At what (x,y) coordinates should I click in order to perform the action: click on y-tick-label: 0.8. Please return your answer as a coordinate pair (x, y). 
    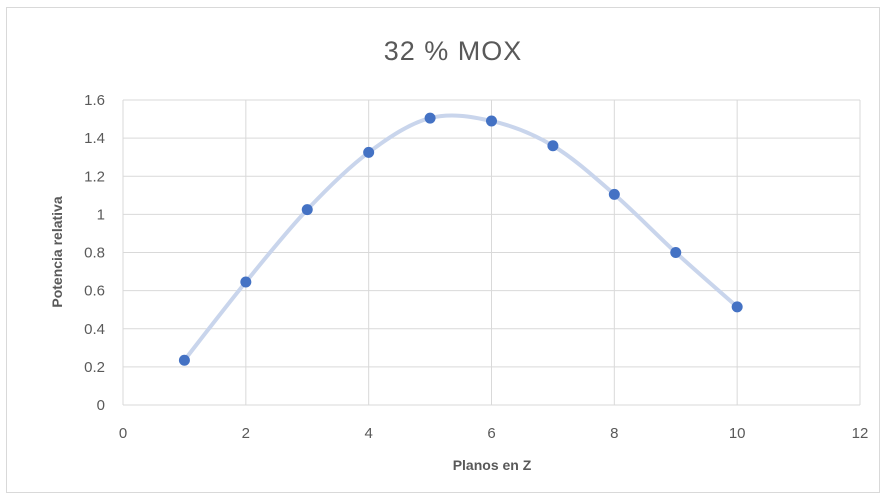
    Looking at the image, I should click on (94, 253).